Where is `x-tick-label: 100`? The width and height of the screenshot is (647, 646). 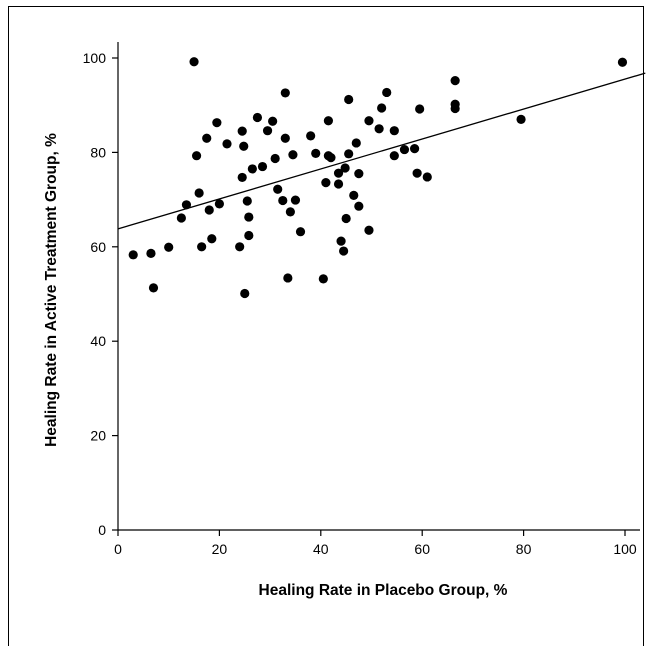 x-tick-label: 100 is located at coordinates (625, 549).